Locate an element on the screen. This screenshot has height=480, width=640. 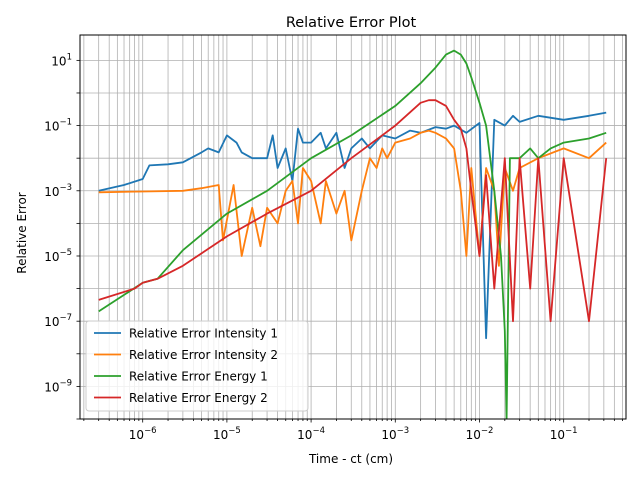
y-tick-label: 10¹ is located at coordinates (61, 60).